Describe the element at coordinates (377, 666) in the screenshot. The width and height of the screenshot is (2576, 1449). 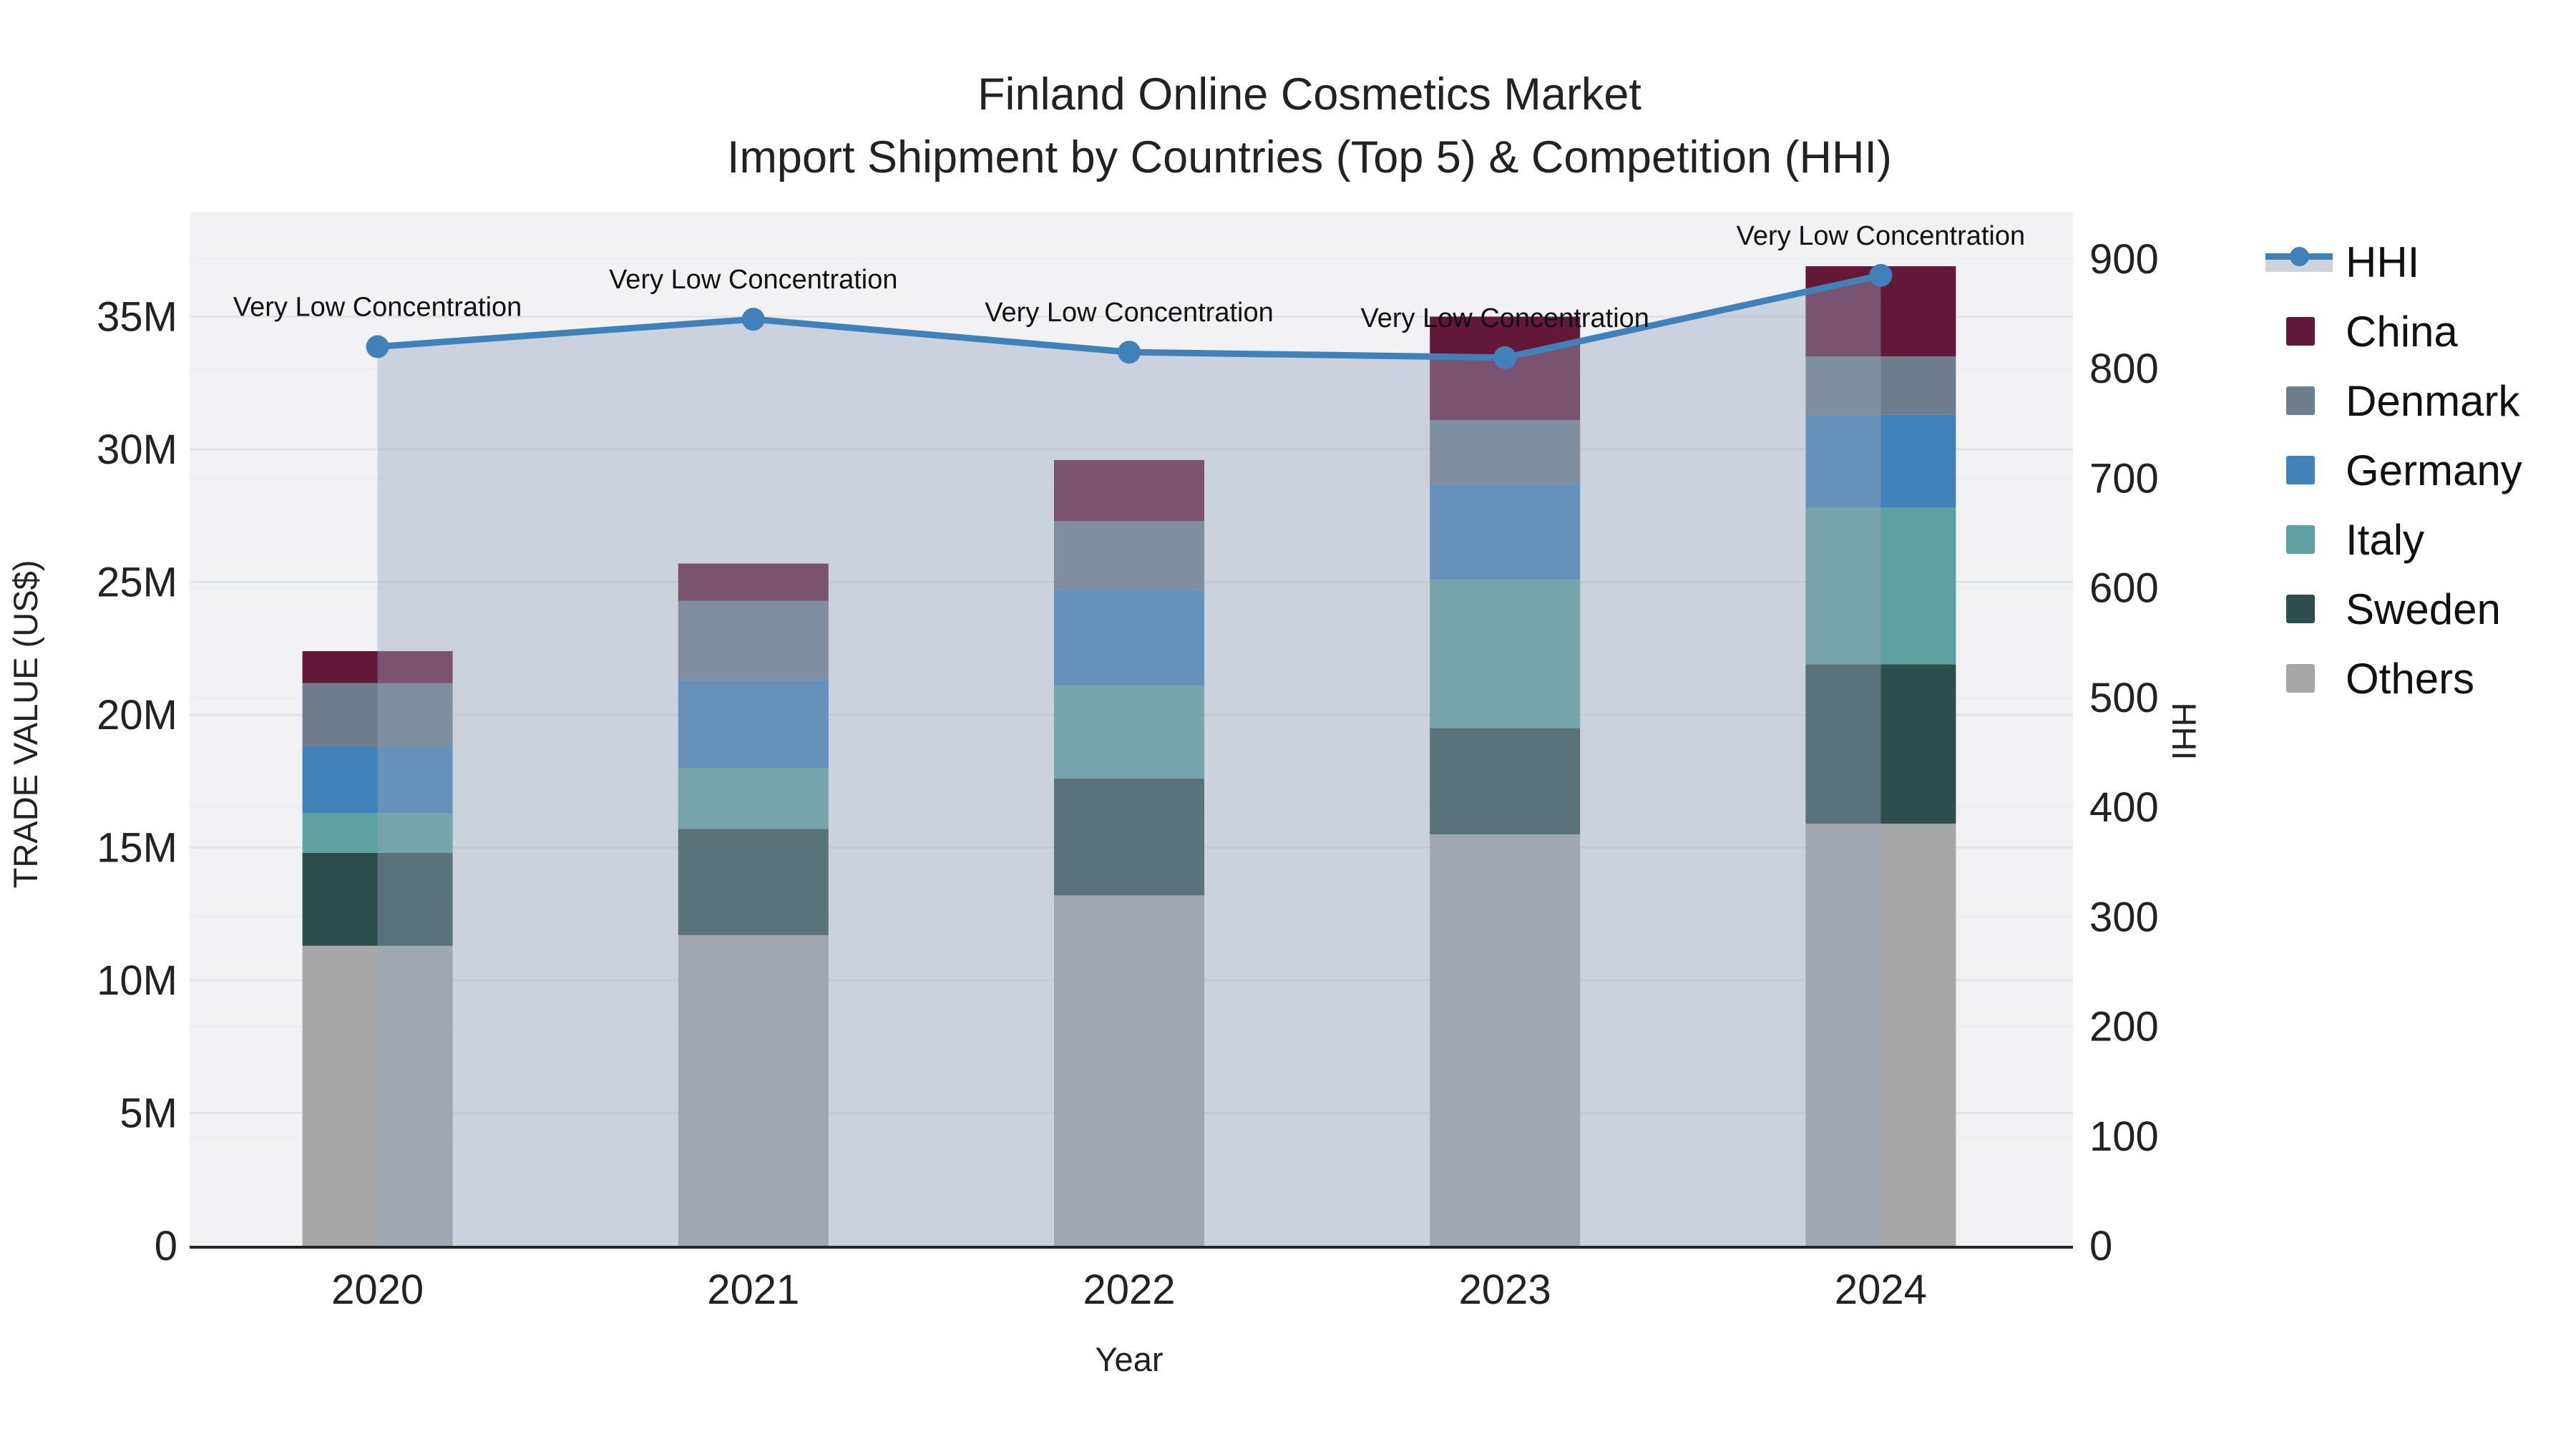
I see `bar-segment-china-2020` at that location.